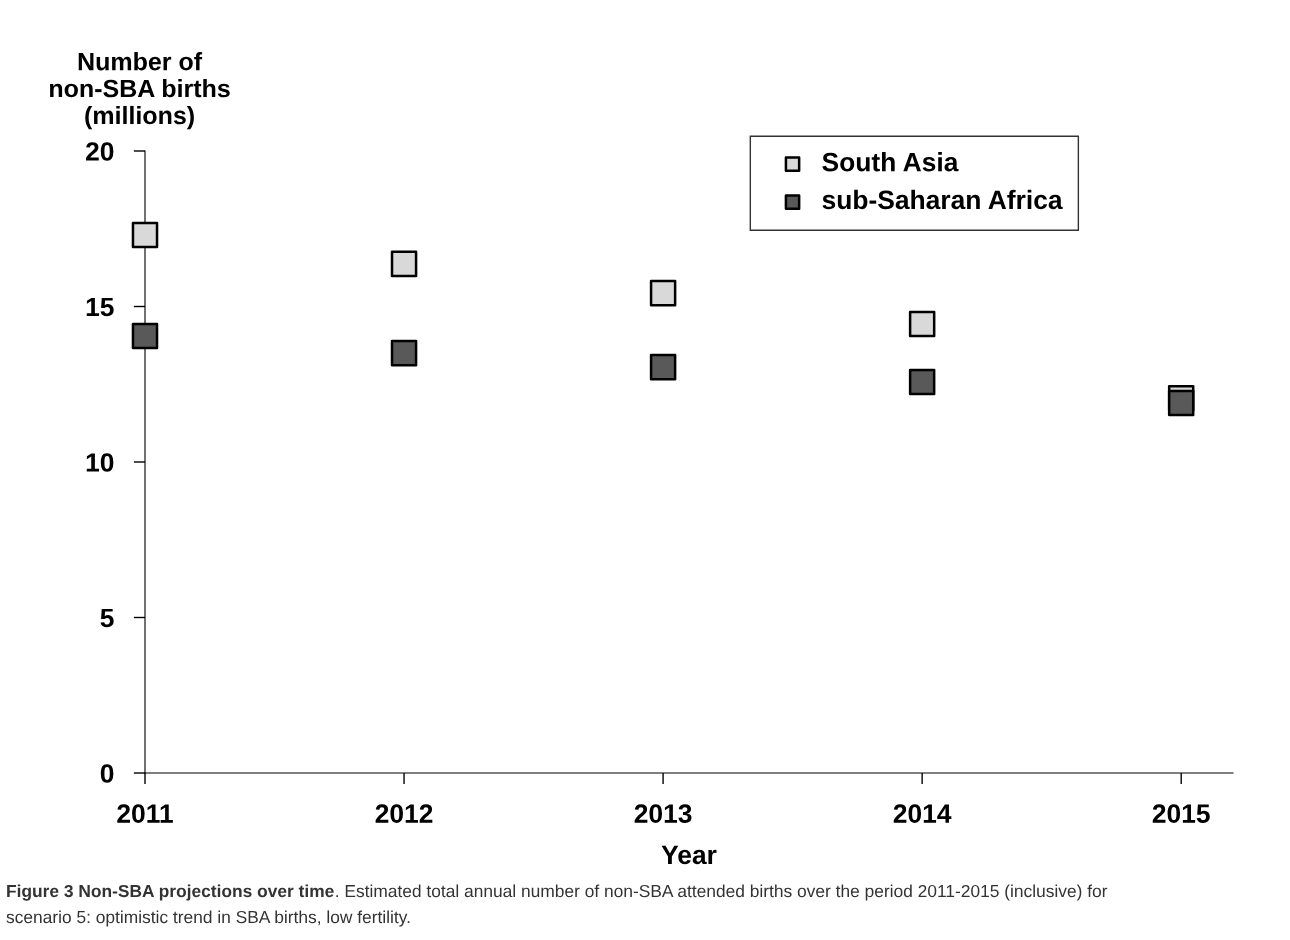  I want to click on y-axis-title: Number of non-SBA births (millions), so click(140, 91).